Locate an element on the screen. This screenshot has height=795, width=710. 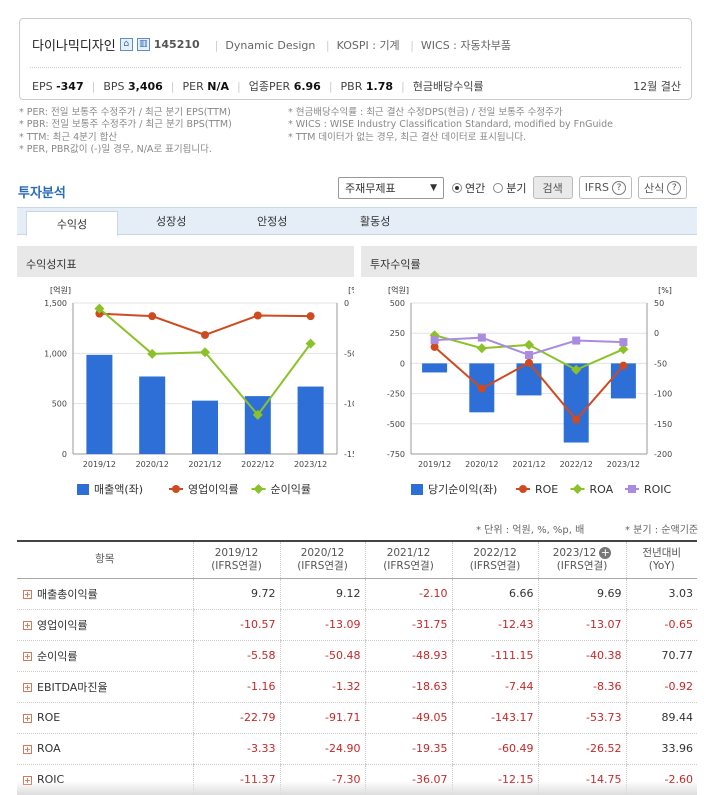
x-tick-label: 2021/12 is located at coordinates (204, 464).